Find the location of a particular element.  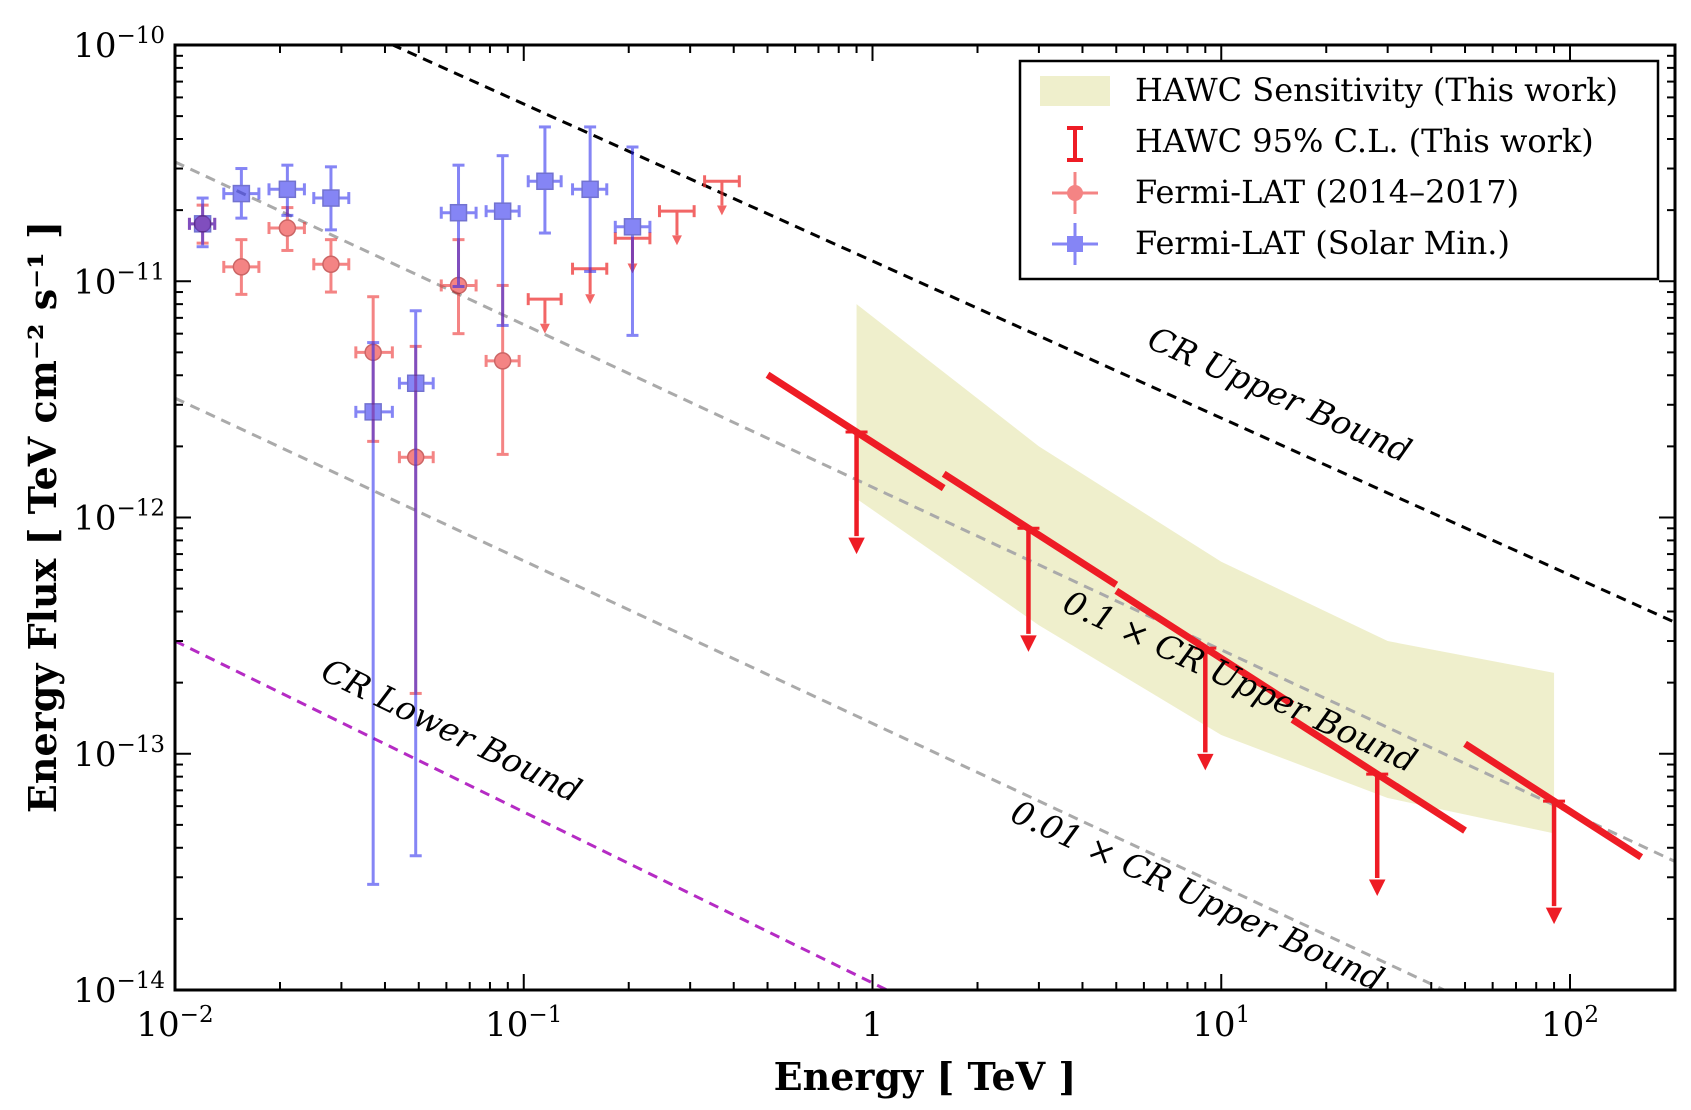

legend-box is located at coordinates (1339, 170).